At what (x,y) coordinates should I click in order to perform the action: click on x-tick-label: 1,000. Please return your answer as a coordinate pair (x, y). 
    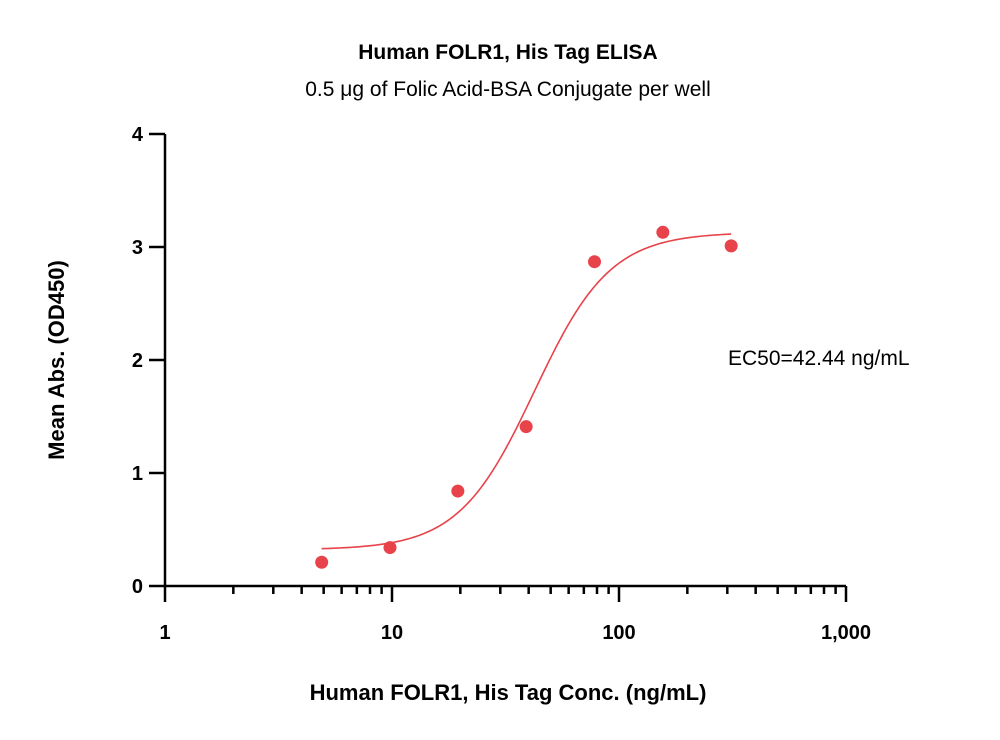
    Looking at the image, I should click on (846, 633).